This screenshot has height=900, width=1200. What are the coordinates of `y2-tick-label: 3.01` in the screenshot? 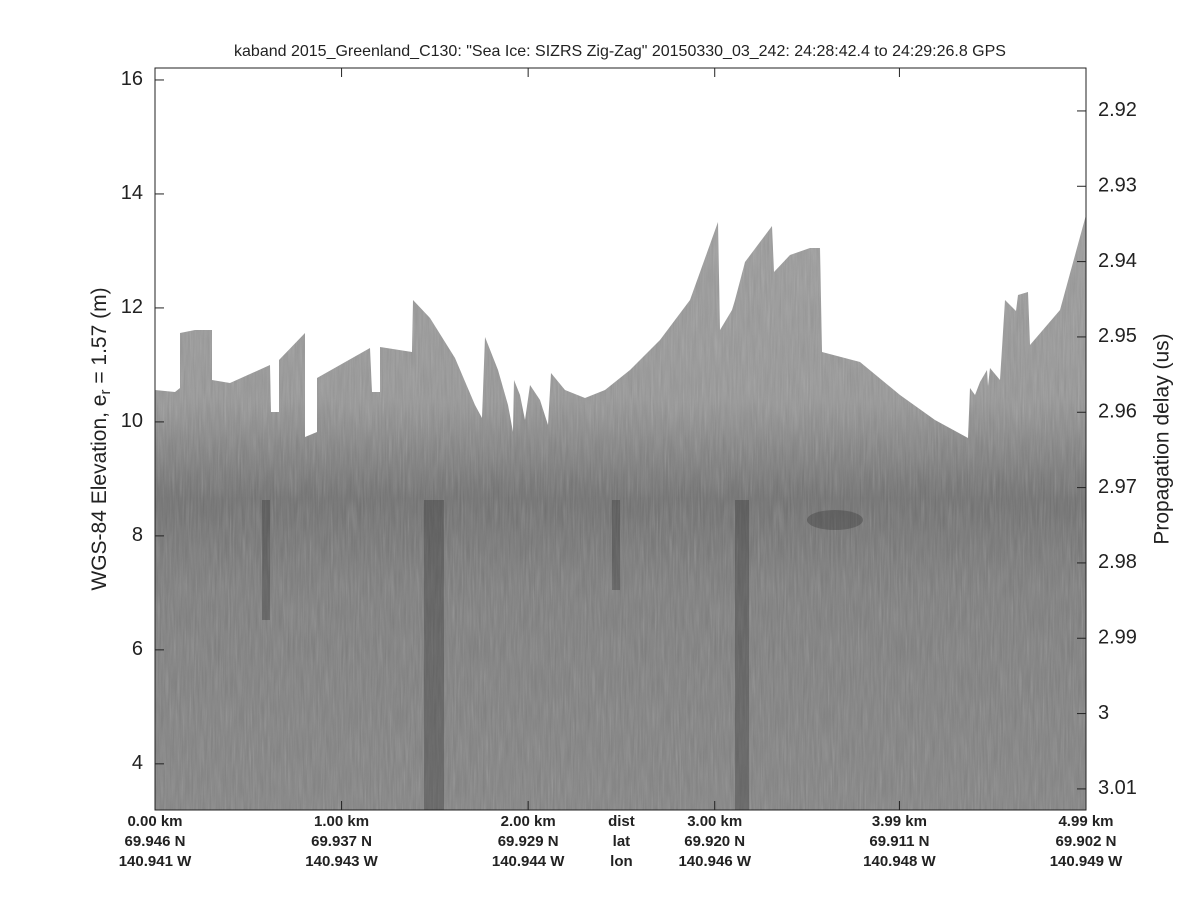 It's located at (1117, 788).